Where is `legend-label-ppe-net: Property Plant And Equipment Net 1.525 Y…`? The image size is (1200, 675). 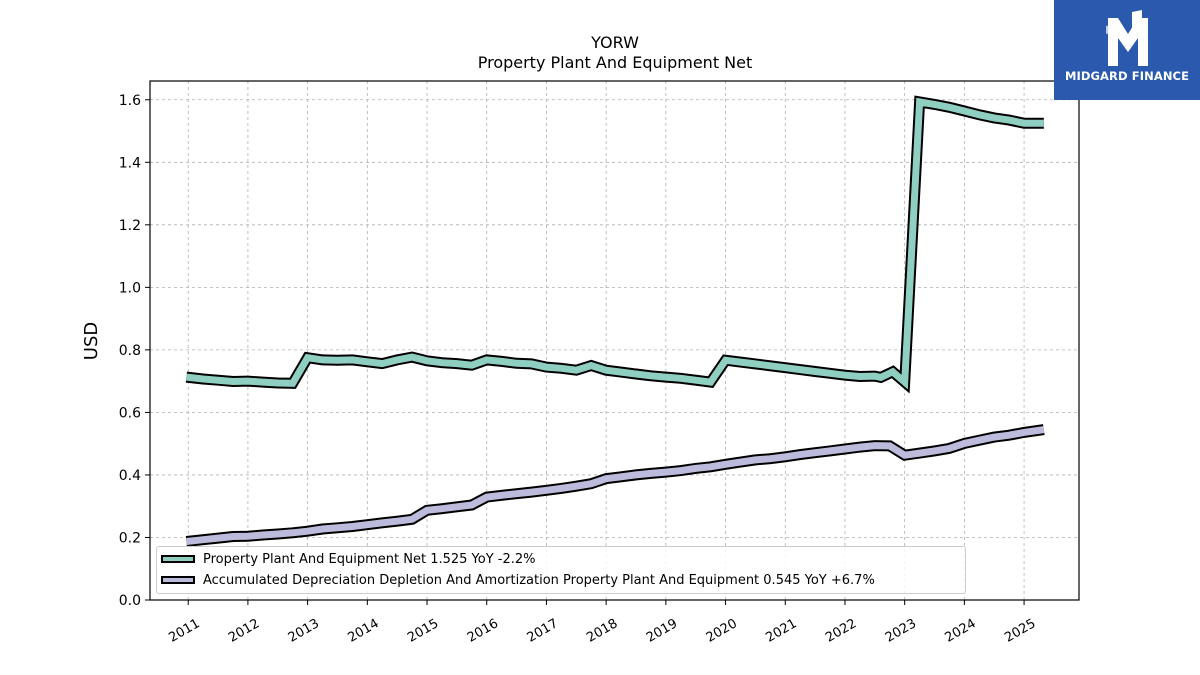 legend-label-ppe-net: Property Plant And Equipment Net 1.525 Y… is located at coordinates (369, 559).